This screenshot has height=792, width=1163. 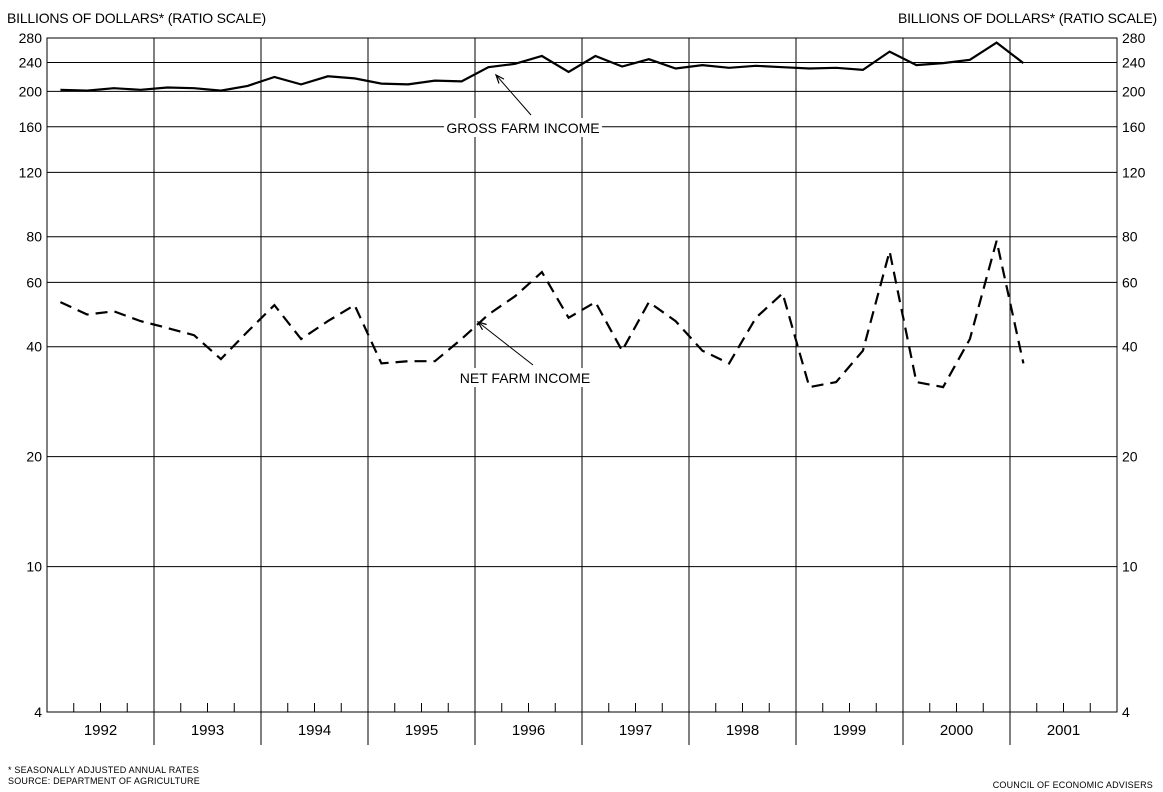 I want to click on gross-farm-income-annotation-label-bg, so click(x=523, y=127).